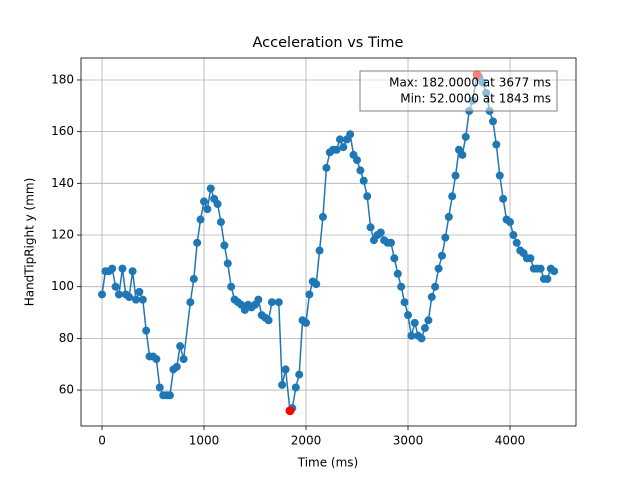 This screenshot has height=480, width=640. Describe the element at coordinates (458, 91) in the screenshot. I see `annotation-box` at that location.